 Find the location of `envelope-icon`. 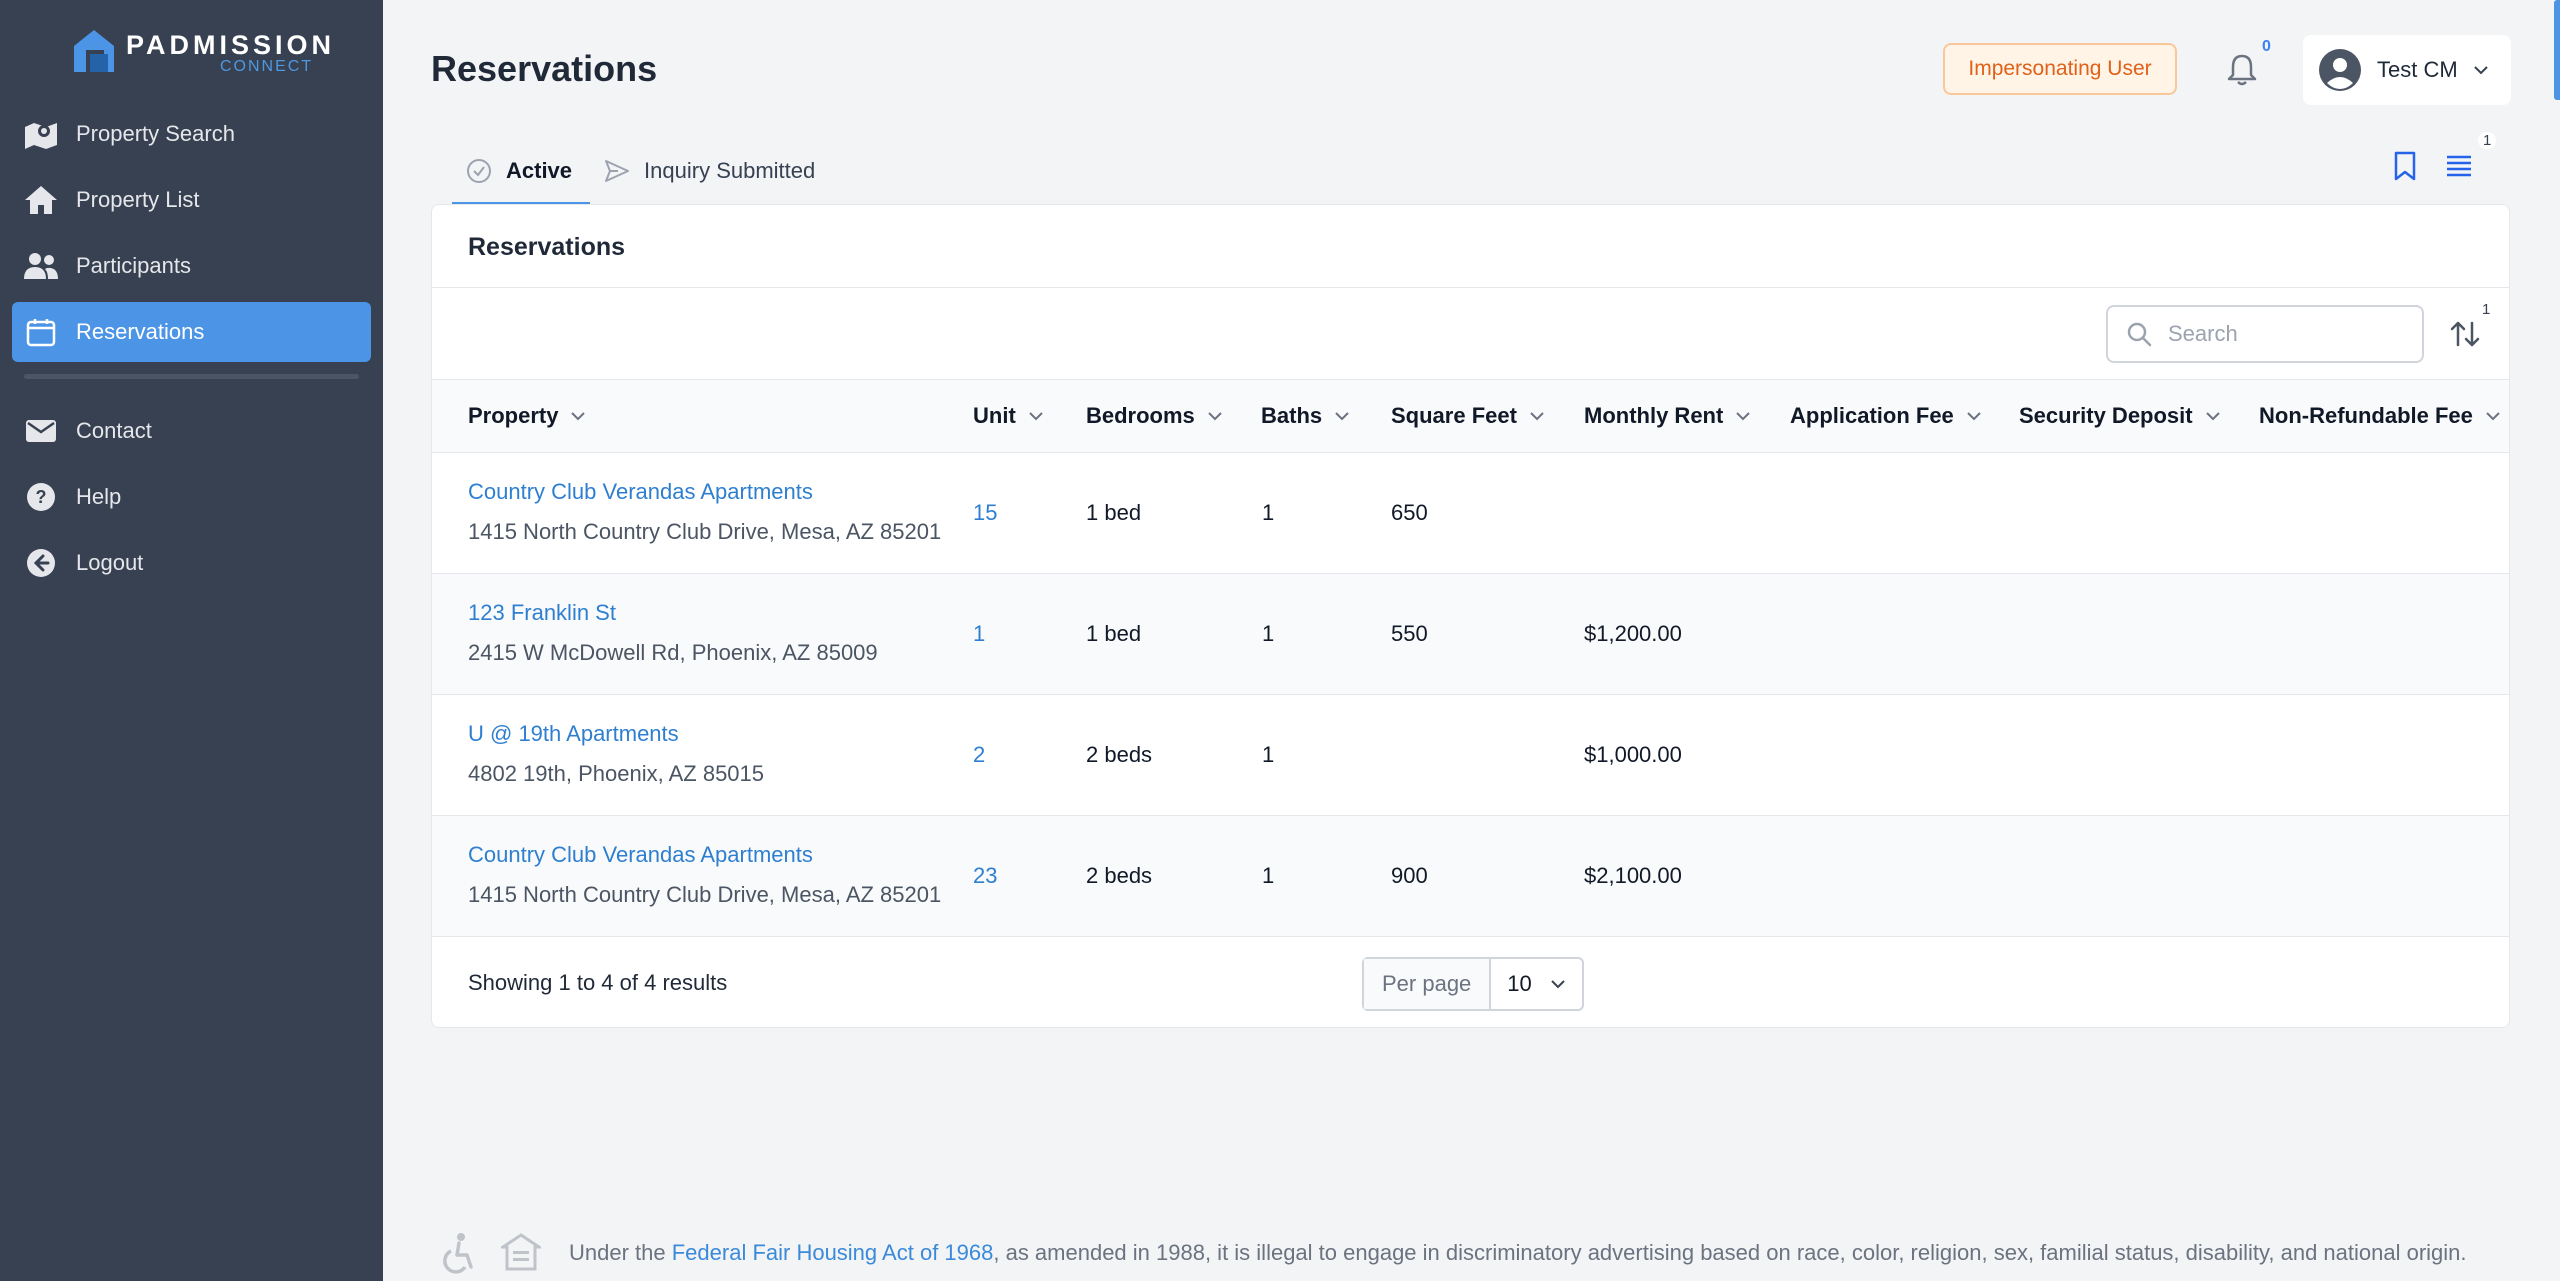

envelope-icon is located at coordinates (41, 431).